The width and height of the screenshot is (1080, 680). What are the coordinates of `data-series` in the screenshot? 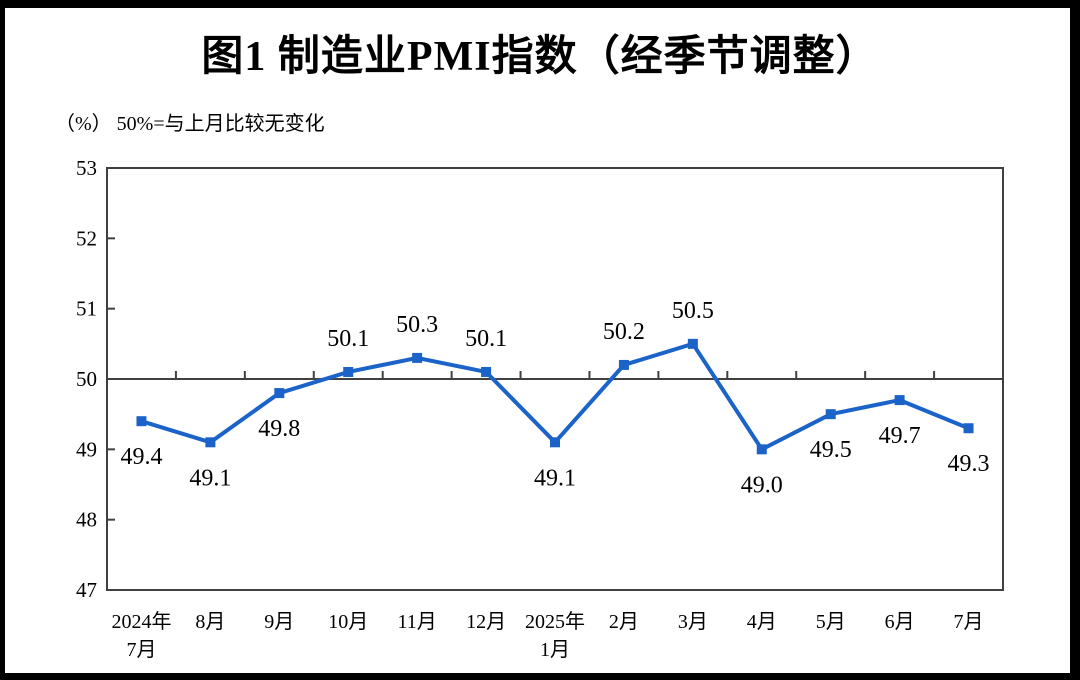 It's located at (555, 396).